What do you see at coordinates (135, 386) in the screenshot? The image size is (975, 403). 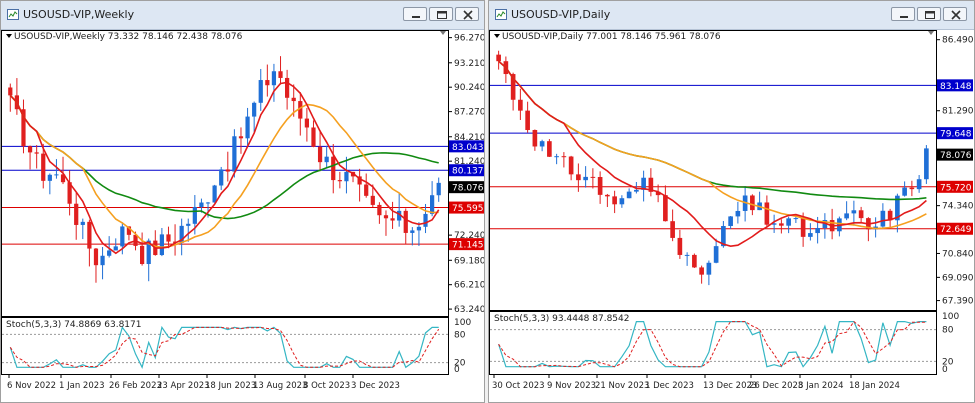 I see `date-axis-label: 26 Feb 2023` at bounding box center [135, 386].